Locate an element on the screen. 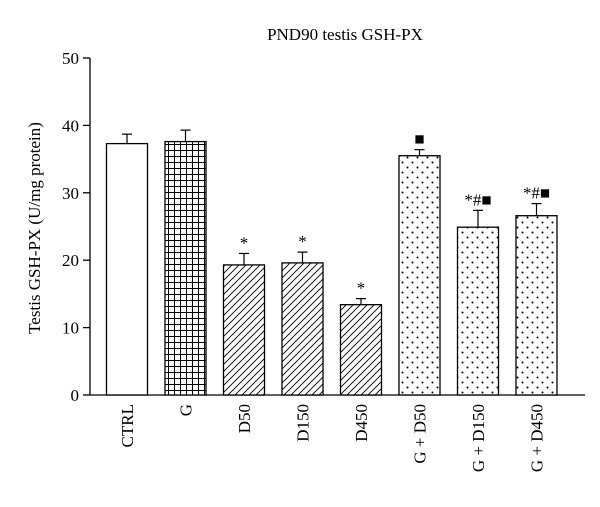 Image resolution: width=600 pixels, height=507 pixels. x-tick-label: D150 is located at coordinates (303, 423).